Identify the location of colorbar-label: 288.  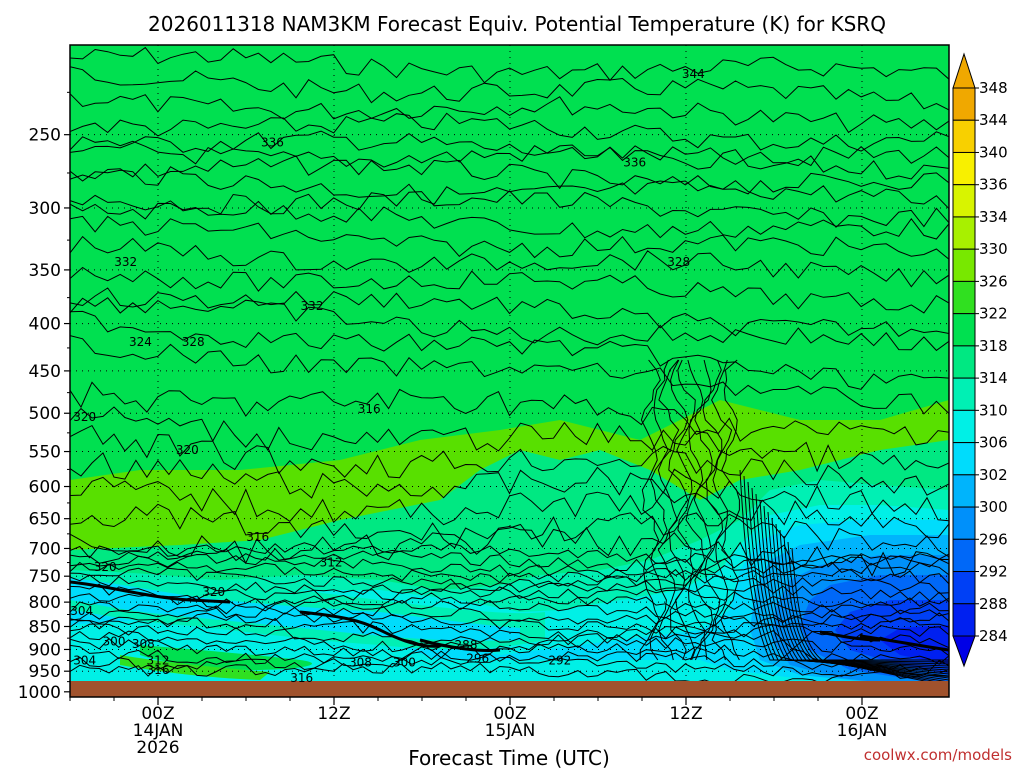
(993, 604).